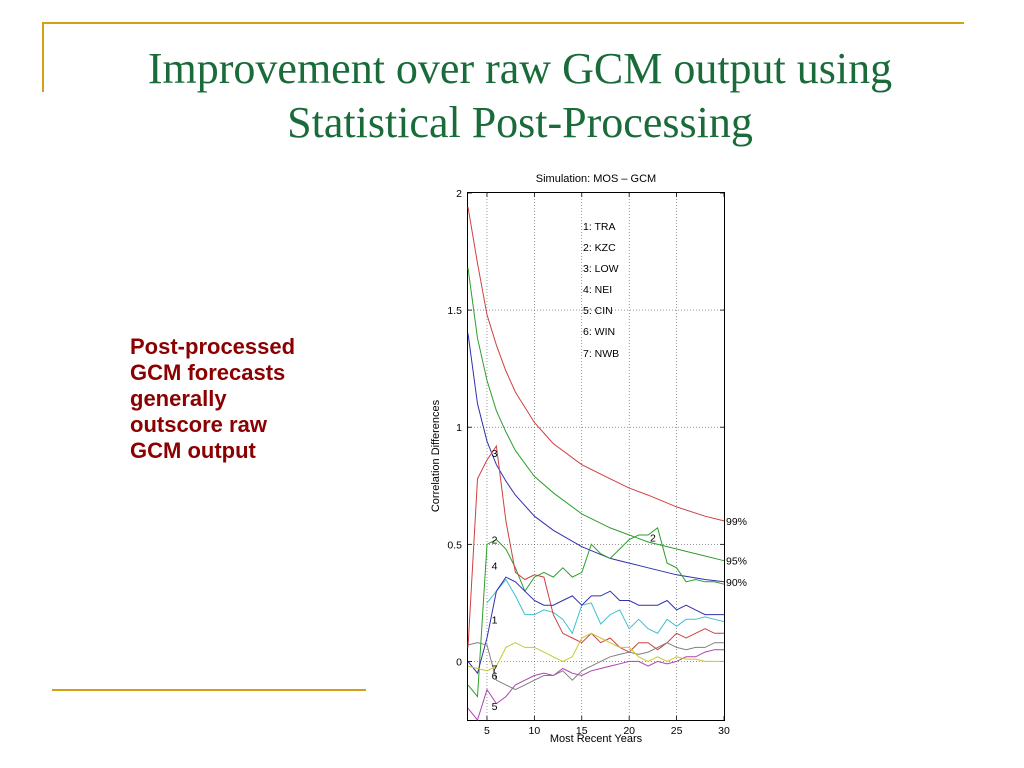 This screenshot has height=768, width=1024. I want to click on curve-label: 1, so click(495, 620).